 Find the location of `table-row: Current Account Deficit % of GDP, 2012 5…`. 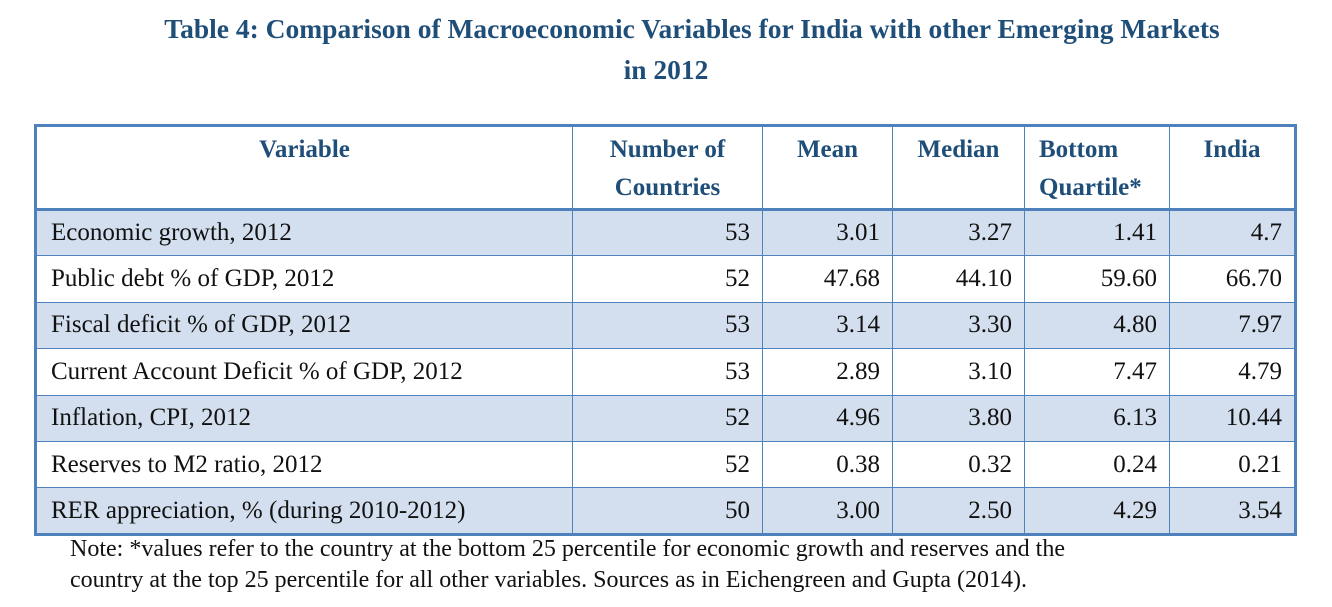

table-row: Current Account Deficit % of GDP, 2012 5… is located at coordinates (665, 372).